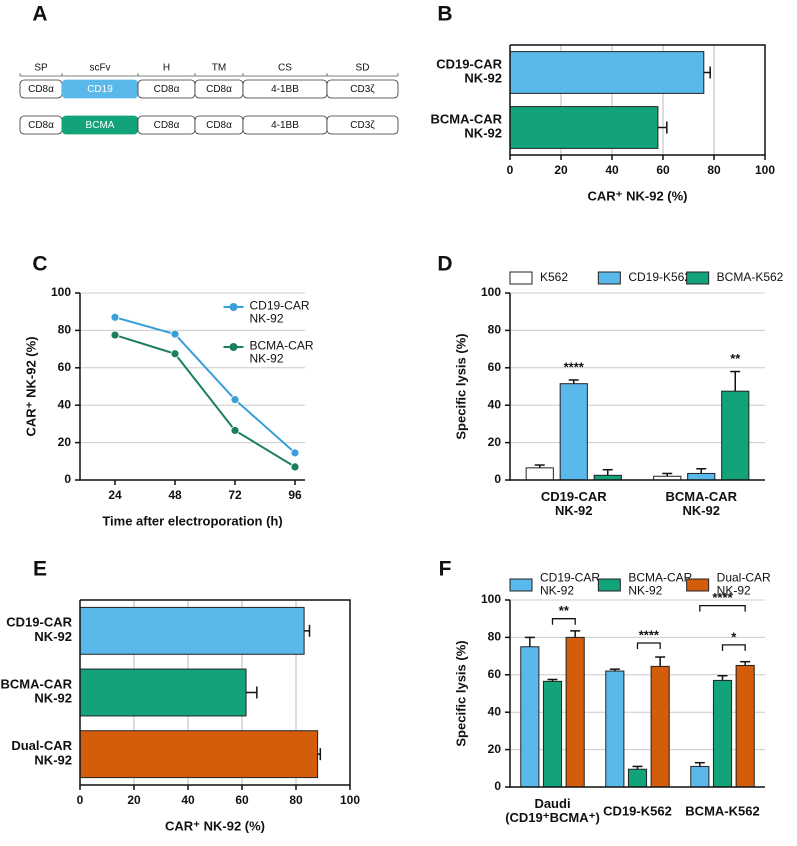  I want to click on legend-label: BCMA-K562, so click(750, 277).